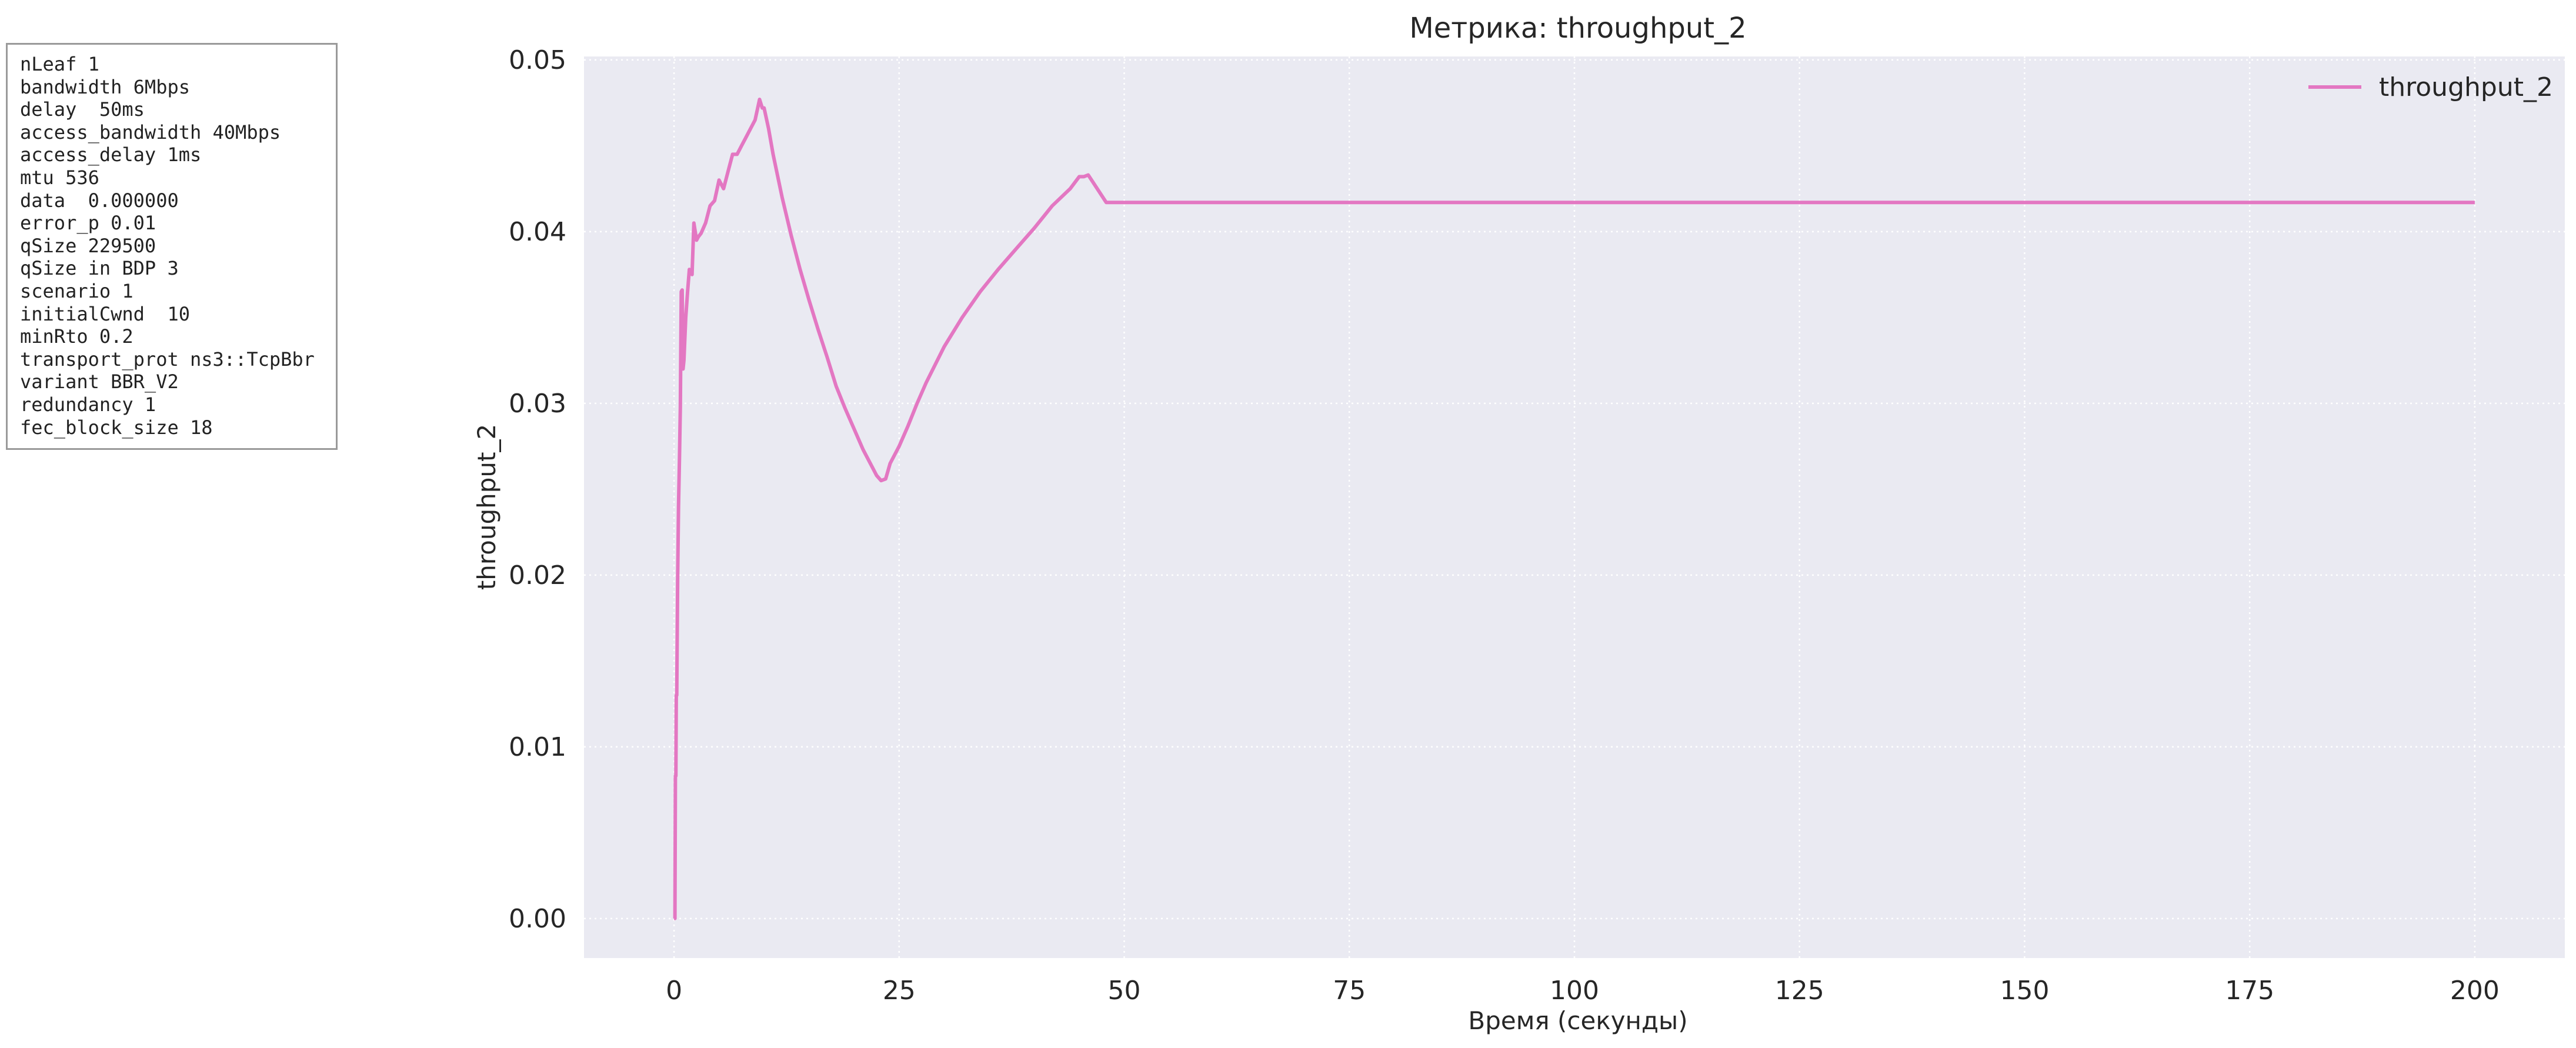 Image resolution: width=2576 pixels, height=1048 pixels. Describe the element at coordinates (1349, 991) in the screenshot. I see `x-tick-label: 75` at that location.